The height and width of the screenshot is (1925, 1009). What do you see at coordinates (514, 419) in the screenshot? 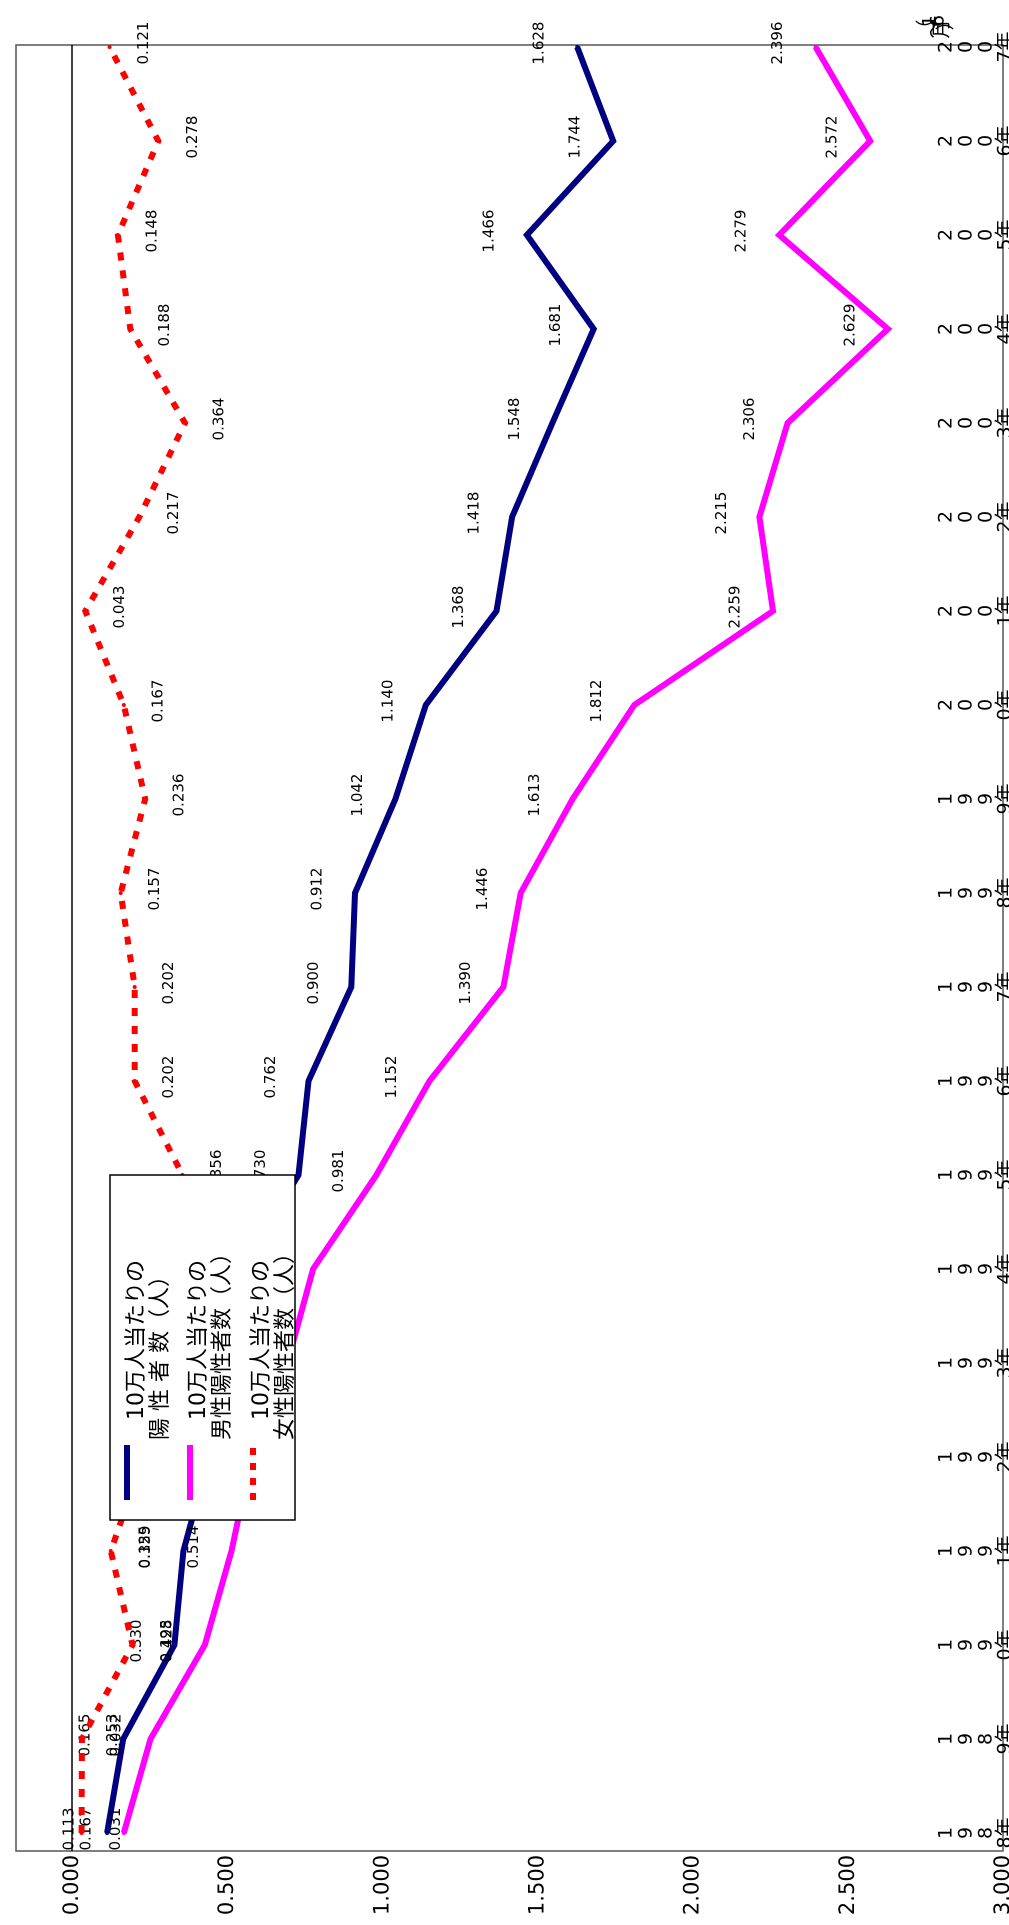
I see `data-label: 1.548` at bounding box center [514, 419].